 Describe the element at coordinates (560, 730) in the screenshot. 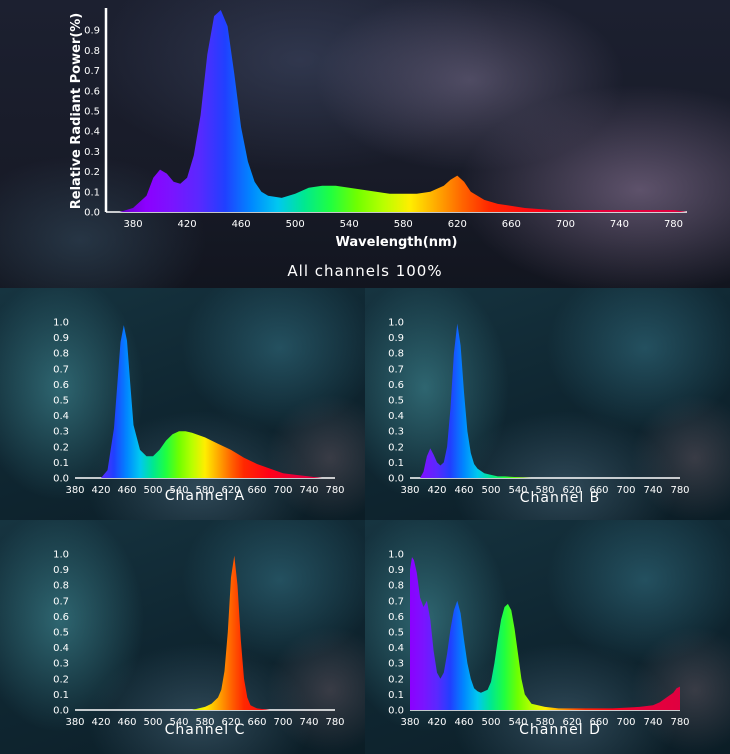

I see `chart-caption-channel-d: Channel D` at that location.